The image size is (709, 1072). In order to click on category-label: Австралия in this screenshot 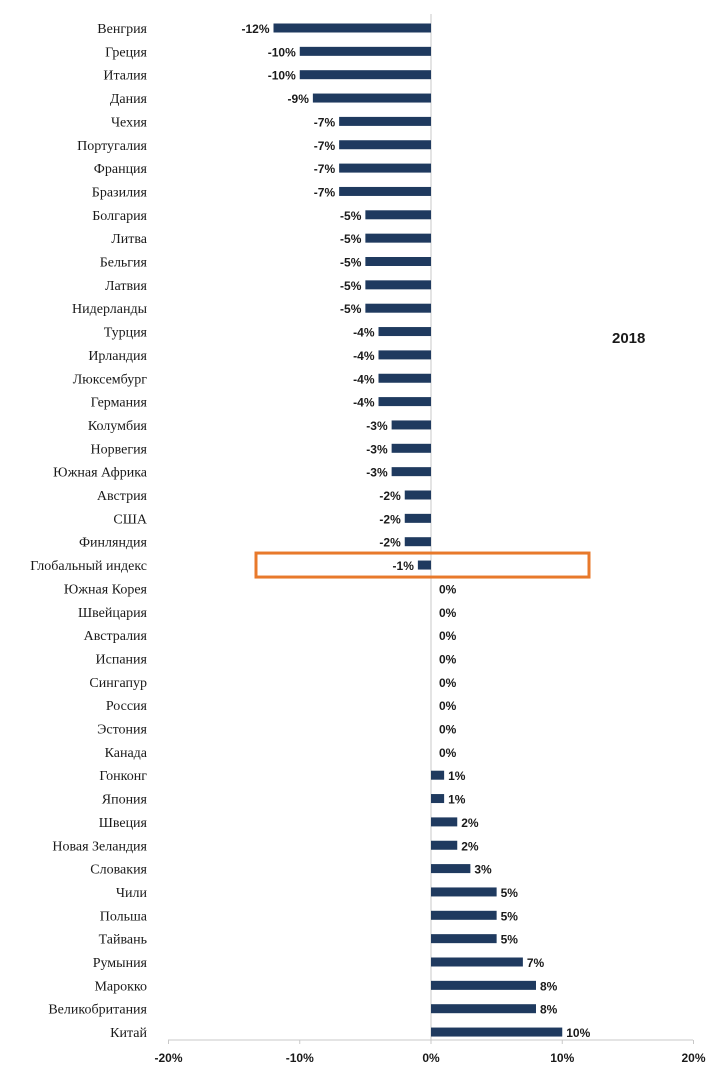, I will do `click(116, 636)`.